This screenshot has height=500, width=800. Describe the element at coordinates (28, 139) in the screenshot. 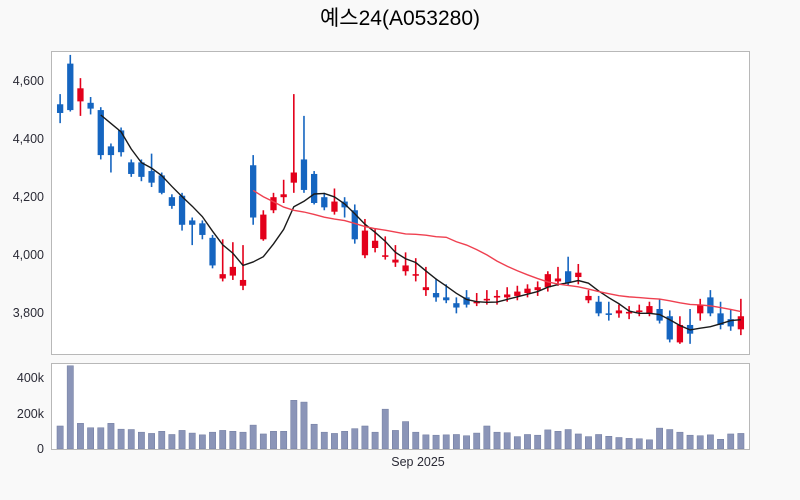

I see `price-axis-tick: 4,400` at that location.